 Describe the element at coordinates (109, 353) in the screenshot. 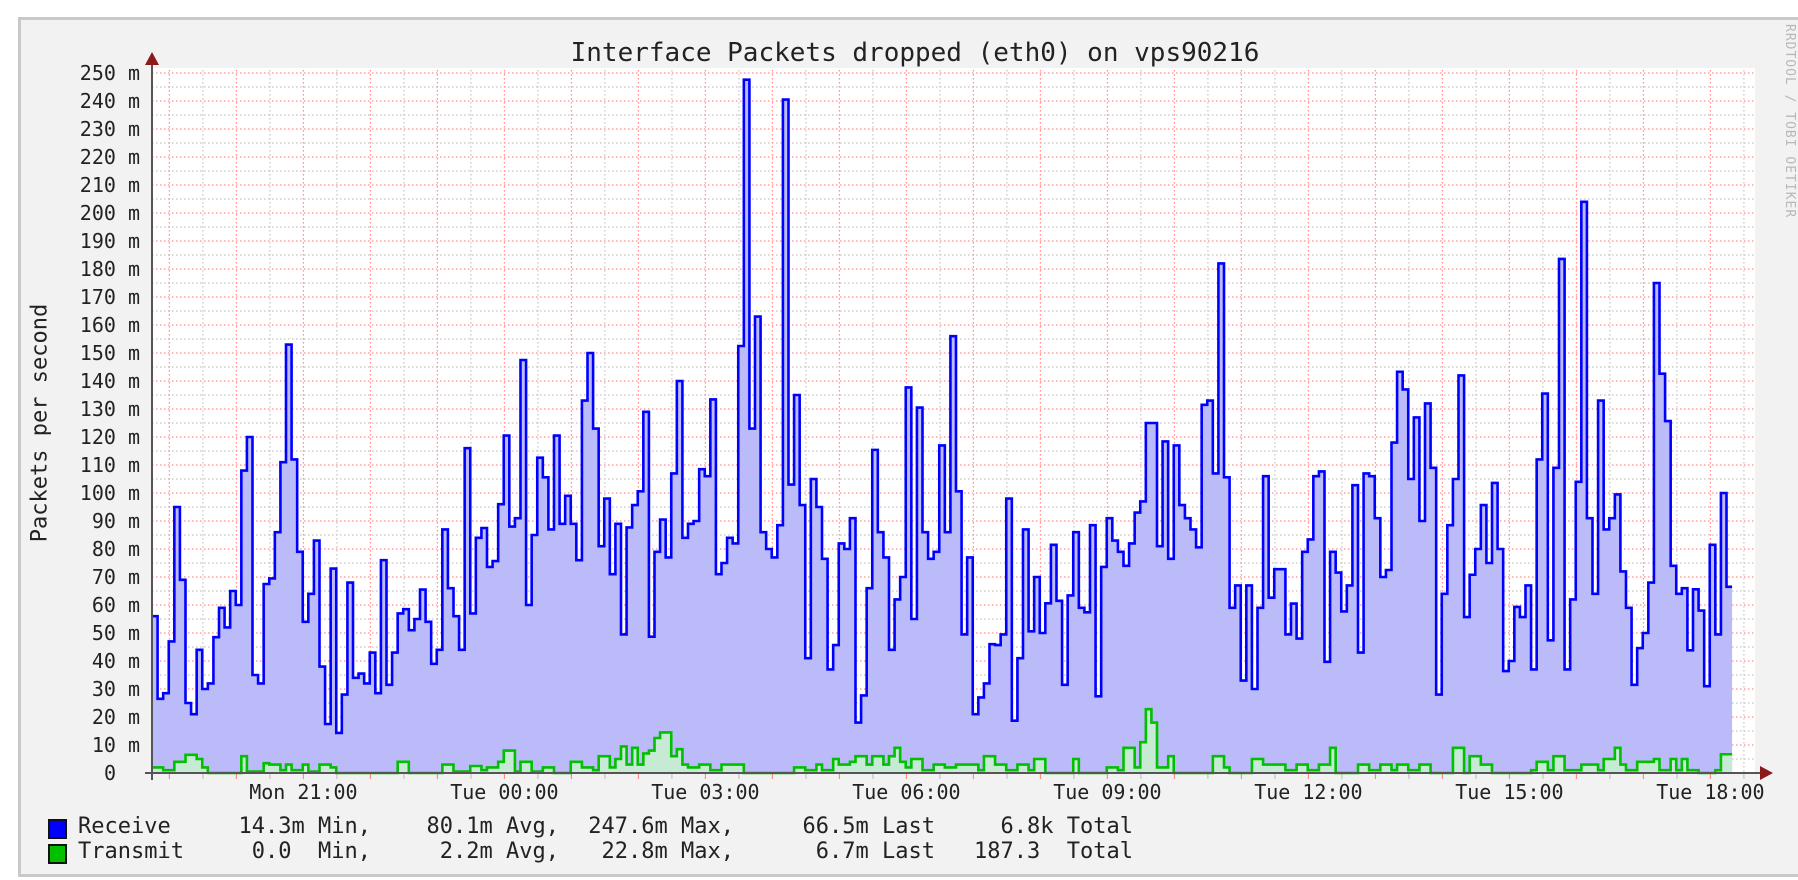

I see `y-tick-label: 150 m` at that location.